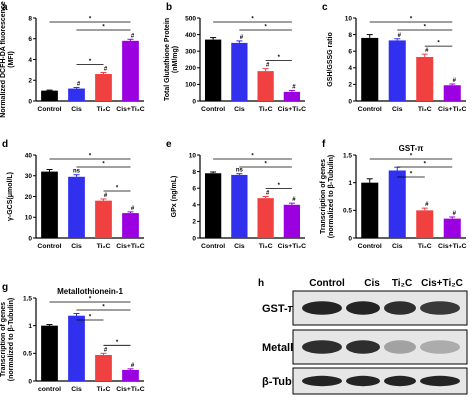 The width and height of the screenshot is (474, 404). I want to click on y-tick-label: 30, so click(29, 176).